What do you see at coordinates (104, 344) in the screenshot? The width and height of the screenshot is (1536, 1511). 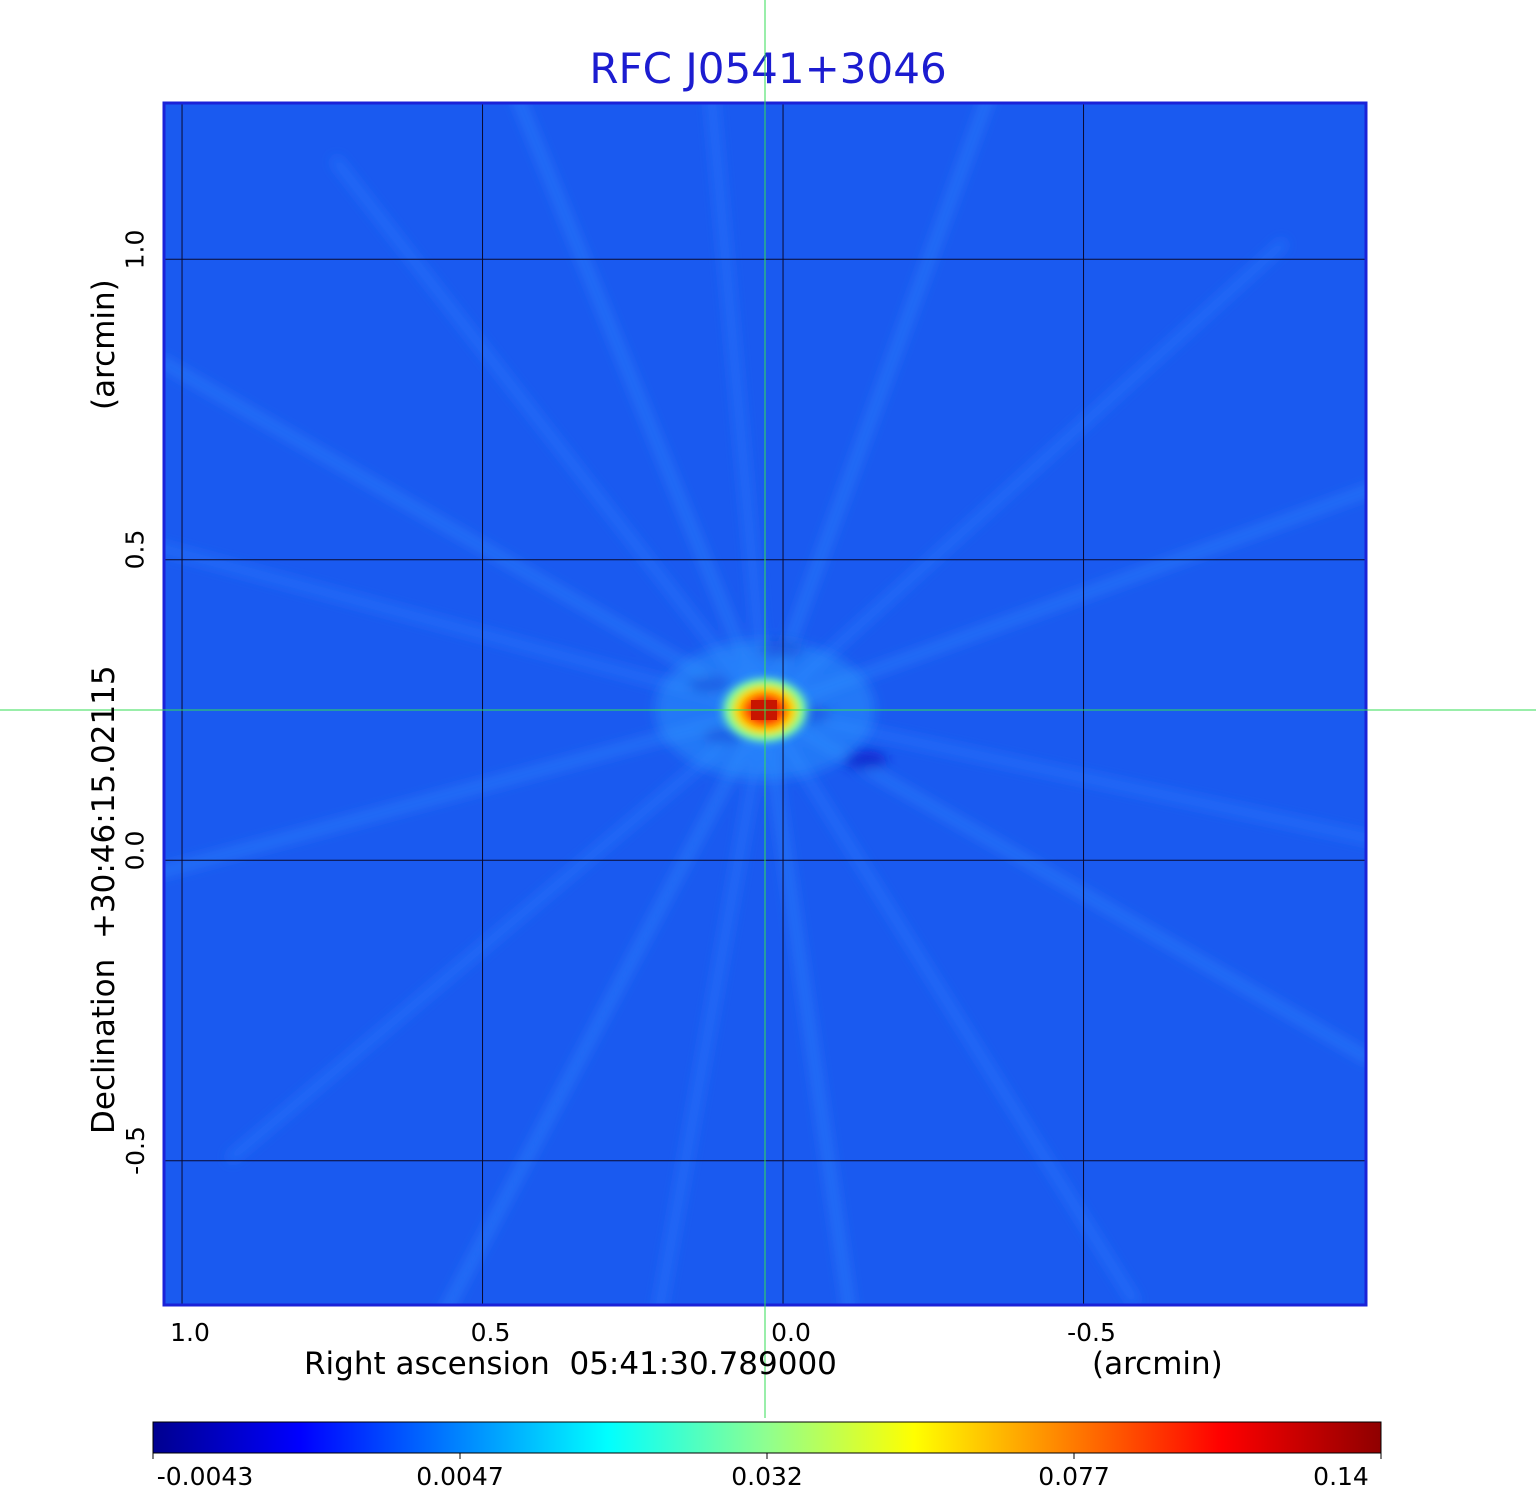 I see `y-axis-unit: (arcmin)` at bounding box center [104, 344].